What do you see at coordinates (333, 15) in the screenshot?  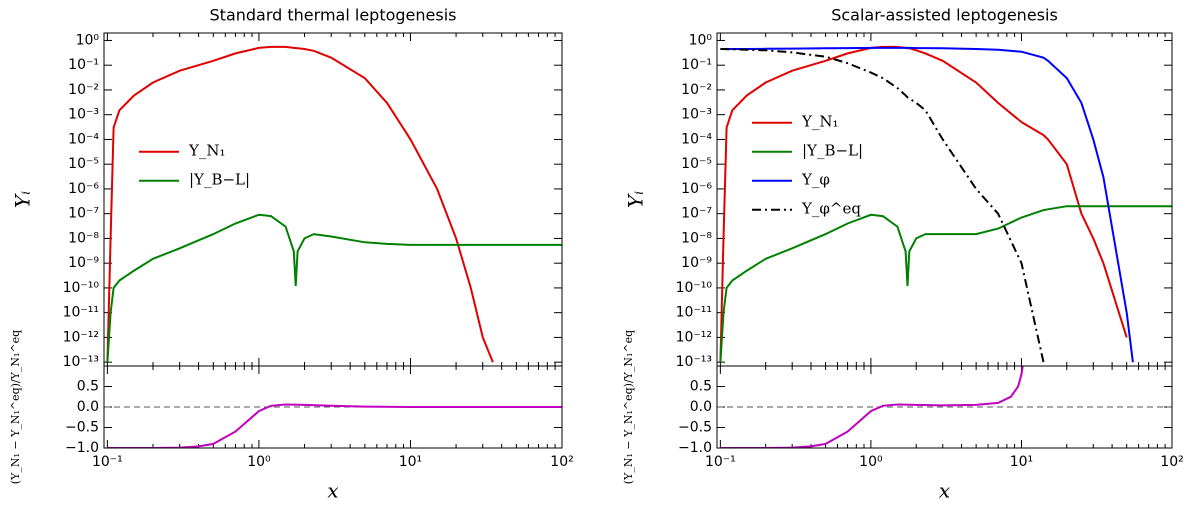 I see `chart-title: Standard thermal leptogenesis` at bounding box center [333, 15].